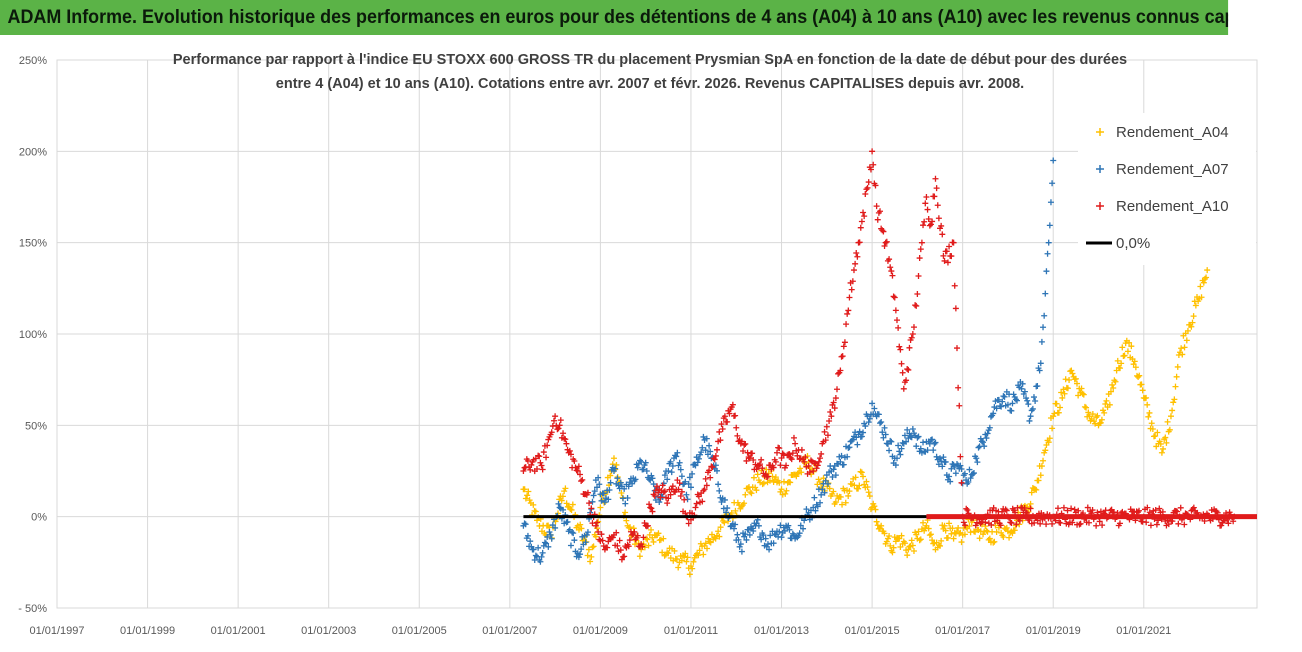  What do you see at coordinates (781, 631) in the screenshot?
I see `x-tick-label: 01/01/2013` at bounding box center [781, 631].